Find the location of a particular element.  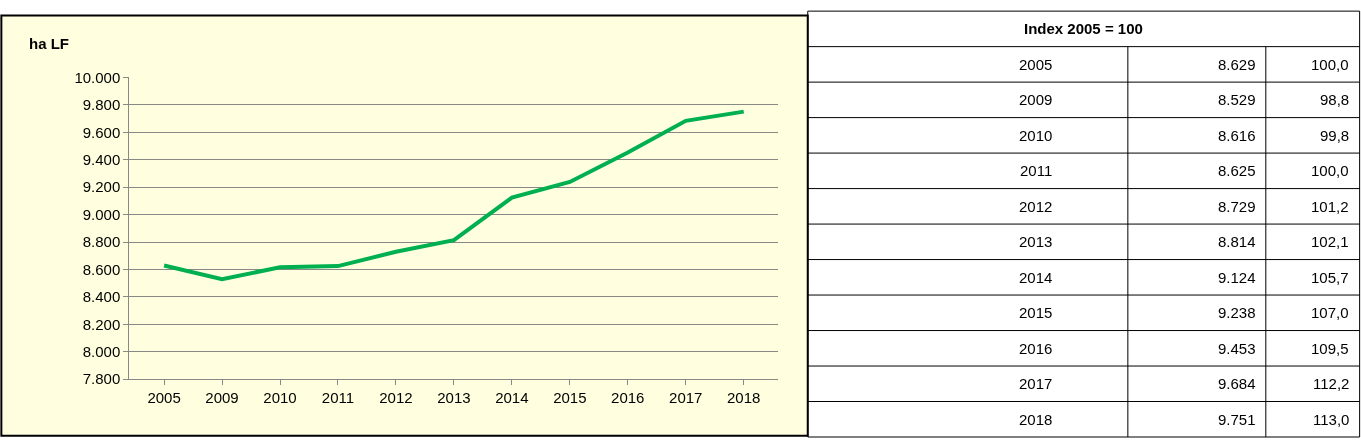

category-label: 2016 is located at coordinates (1036, 348).